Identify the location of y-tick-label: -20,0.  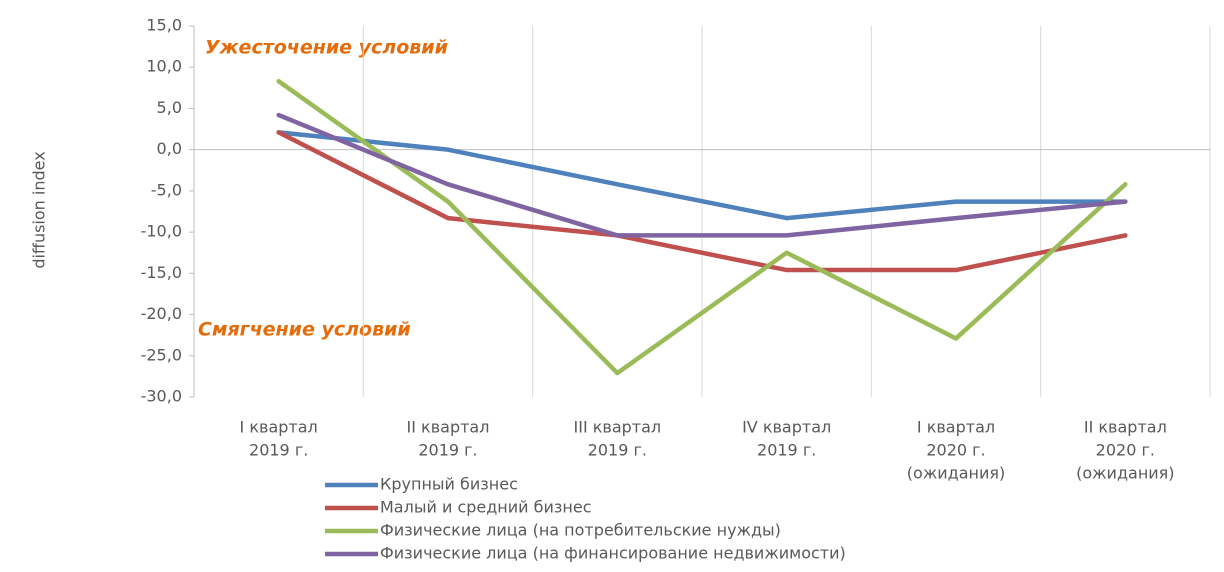
(161, 313).